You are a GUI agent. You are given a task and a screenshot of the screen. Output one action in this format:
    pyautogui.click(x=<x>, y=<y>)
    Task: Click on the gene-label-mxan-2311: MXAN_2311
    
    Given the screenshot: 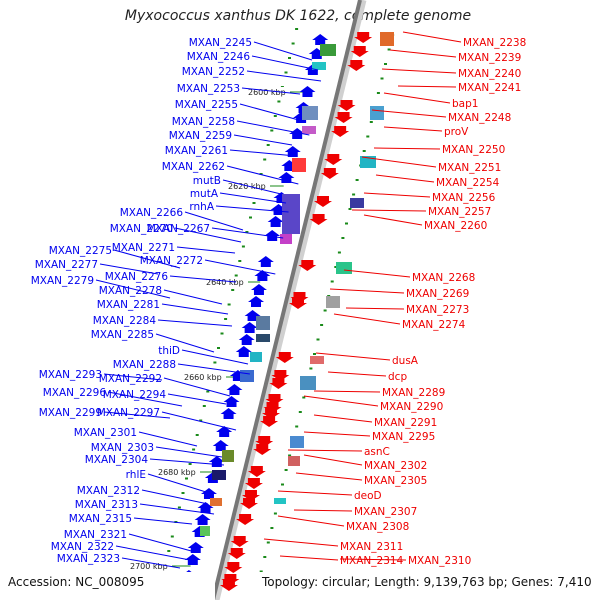 What is the action you would take?
    pyautogui.click(x=371, y=547)
    